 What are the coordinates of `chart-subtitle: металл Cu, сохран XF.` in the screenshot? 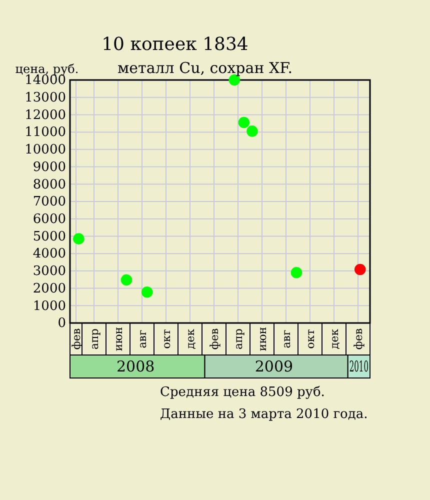 It's located at (205, 68).